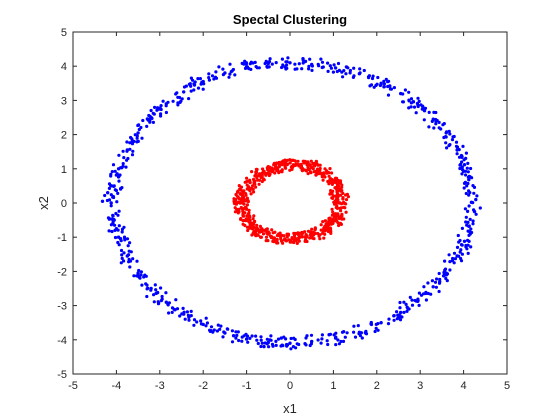 This screenshot has width=560, height=420. I want to click on x-tick-label: -4, so click(117, 386).